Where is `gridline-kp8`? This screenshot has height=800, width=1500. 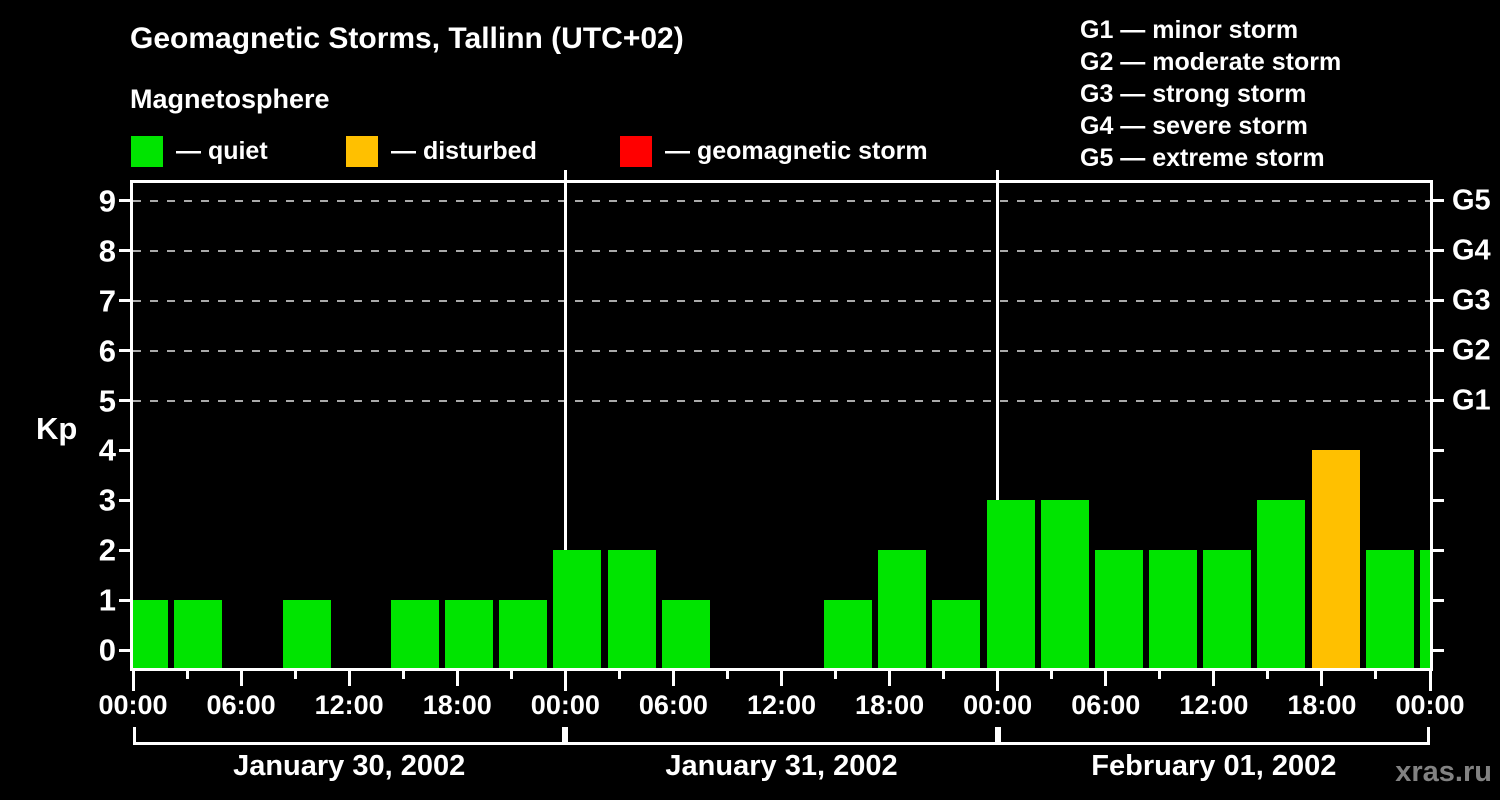 gridline-kp8 is located at coordinates (781, 250).